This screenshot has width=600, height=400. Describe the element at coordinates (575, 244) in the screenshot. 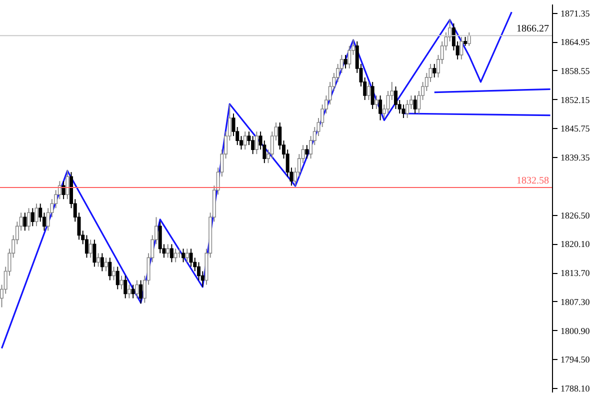

I see `y-tick-label: 1820.10` at that location.